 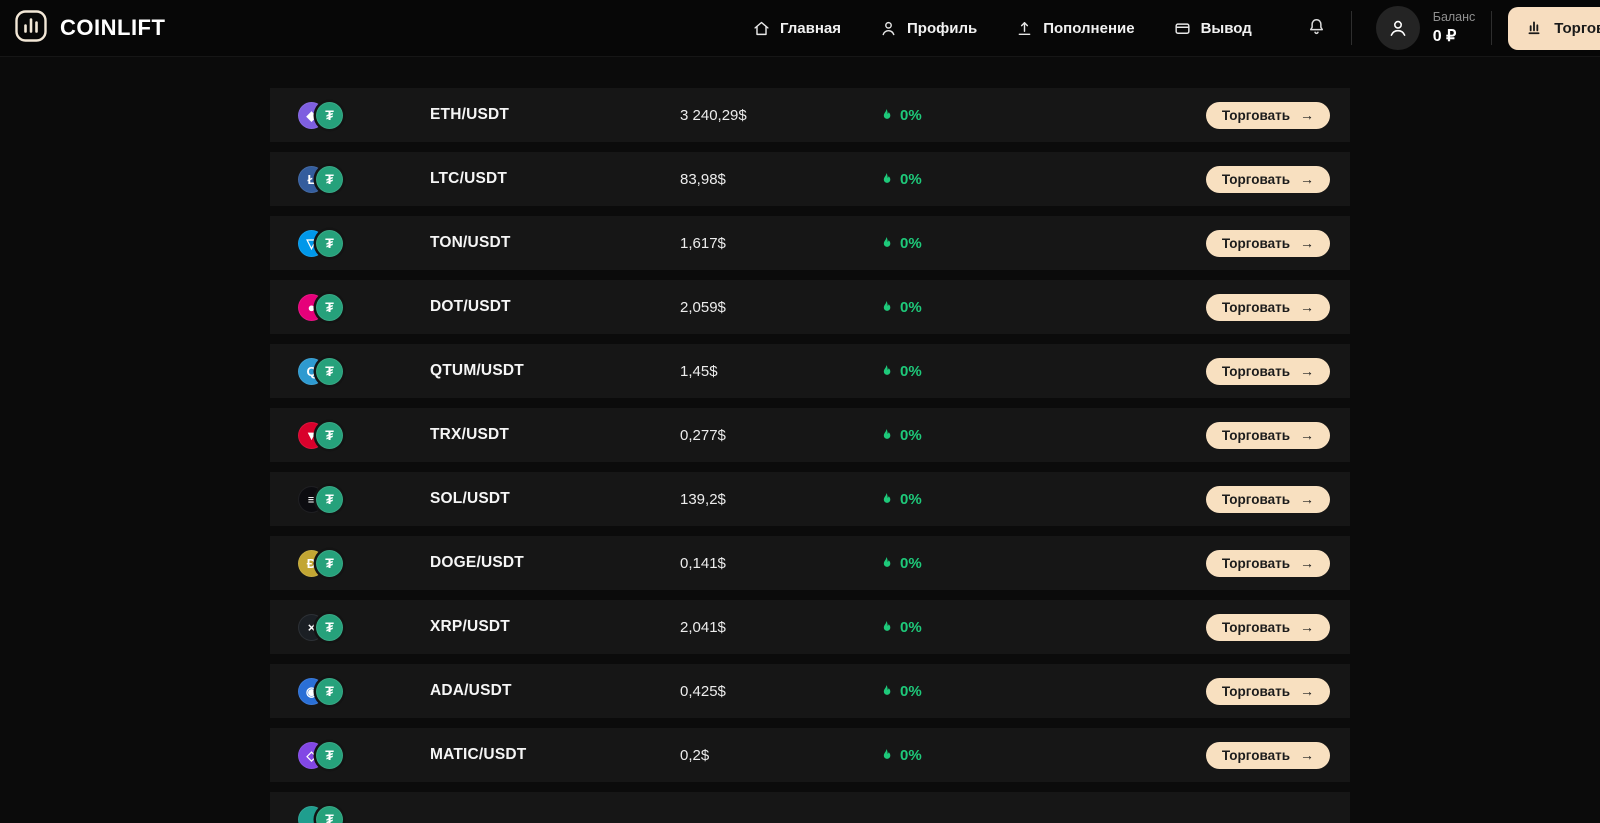 What do you see at coordinates (89, 28) in the screenshot?
I see `brand: COINLIFT` at bounding box center [89, 28].